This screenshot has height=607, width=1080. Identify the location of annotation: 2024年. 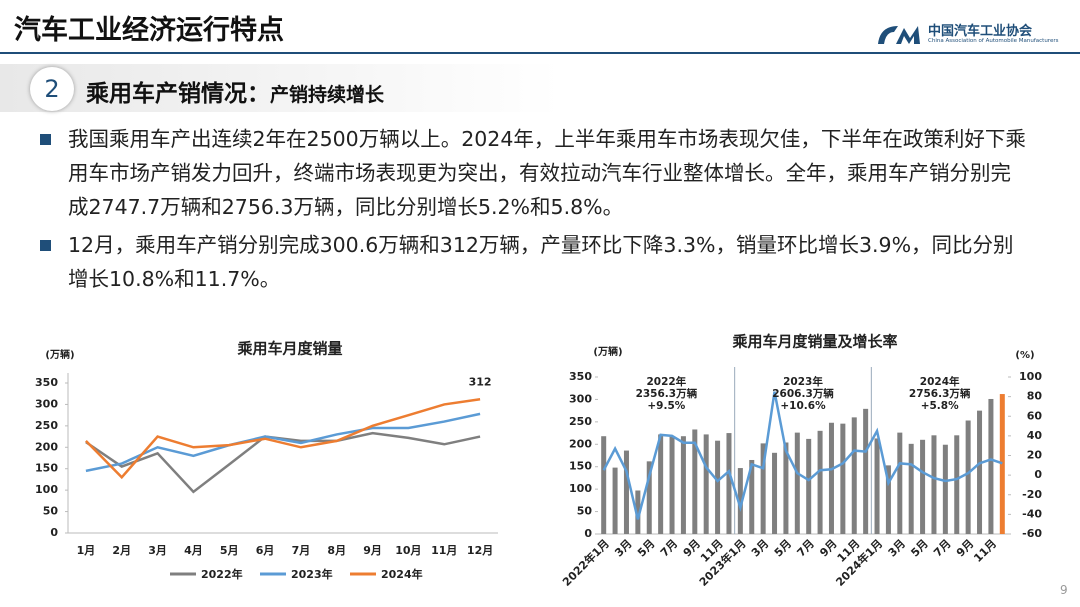
(940, 381).